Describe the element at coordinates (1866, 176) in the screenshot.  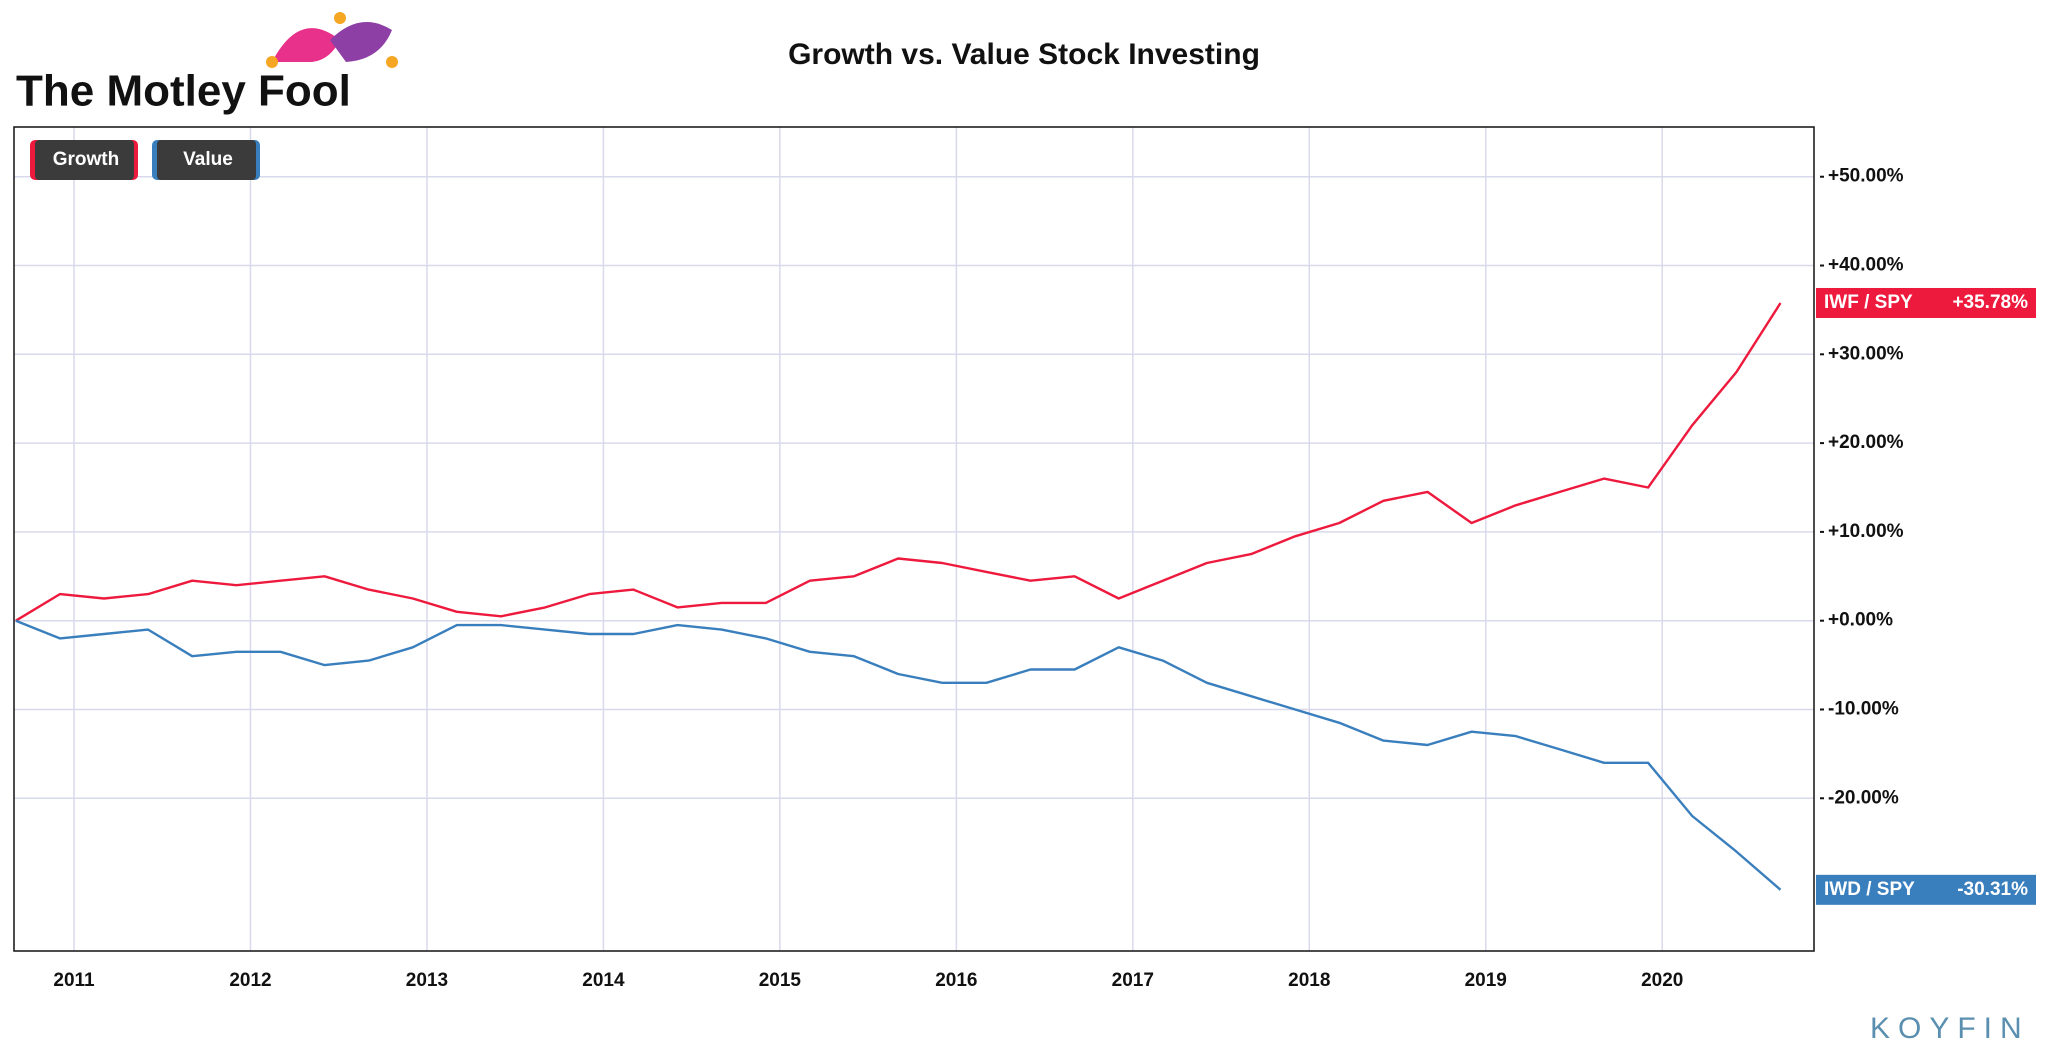
I see `y-tick-label: +50.00%` at that location.